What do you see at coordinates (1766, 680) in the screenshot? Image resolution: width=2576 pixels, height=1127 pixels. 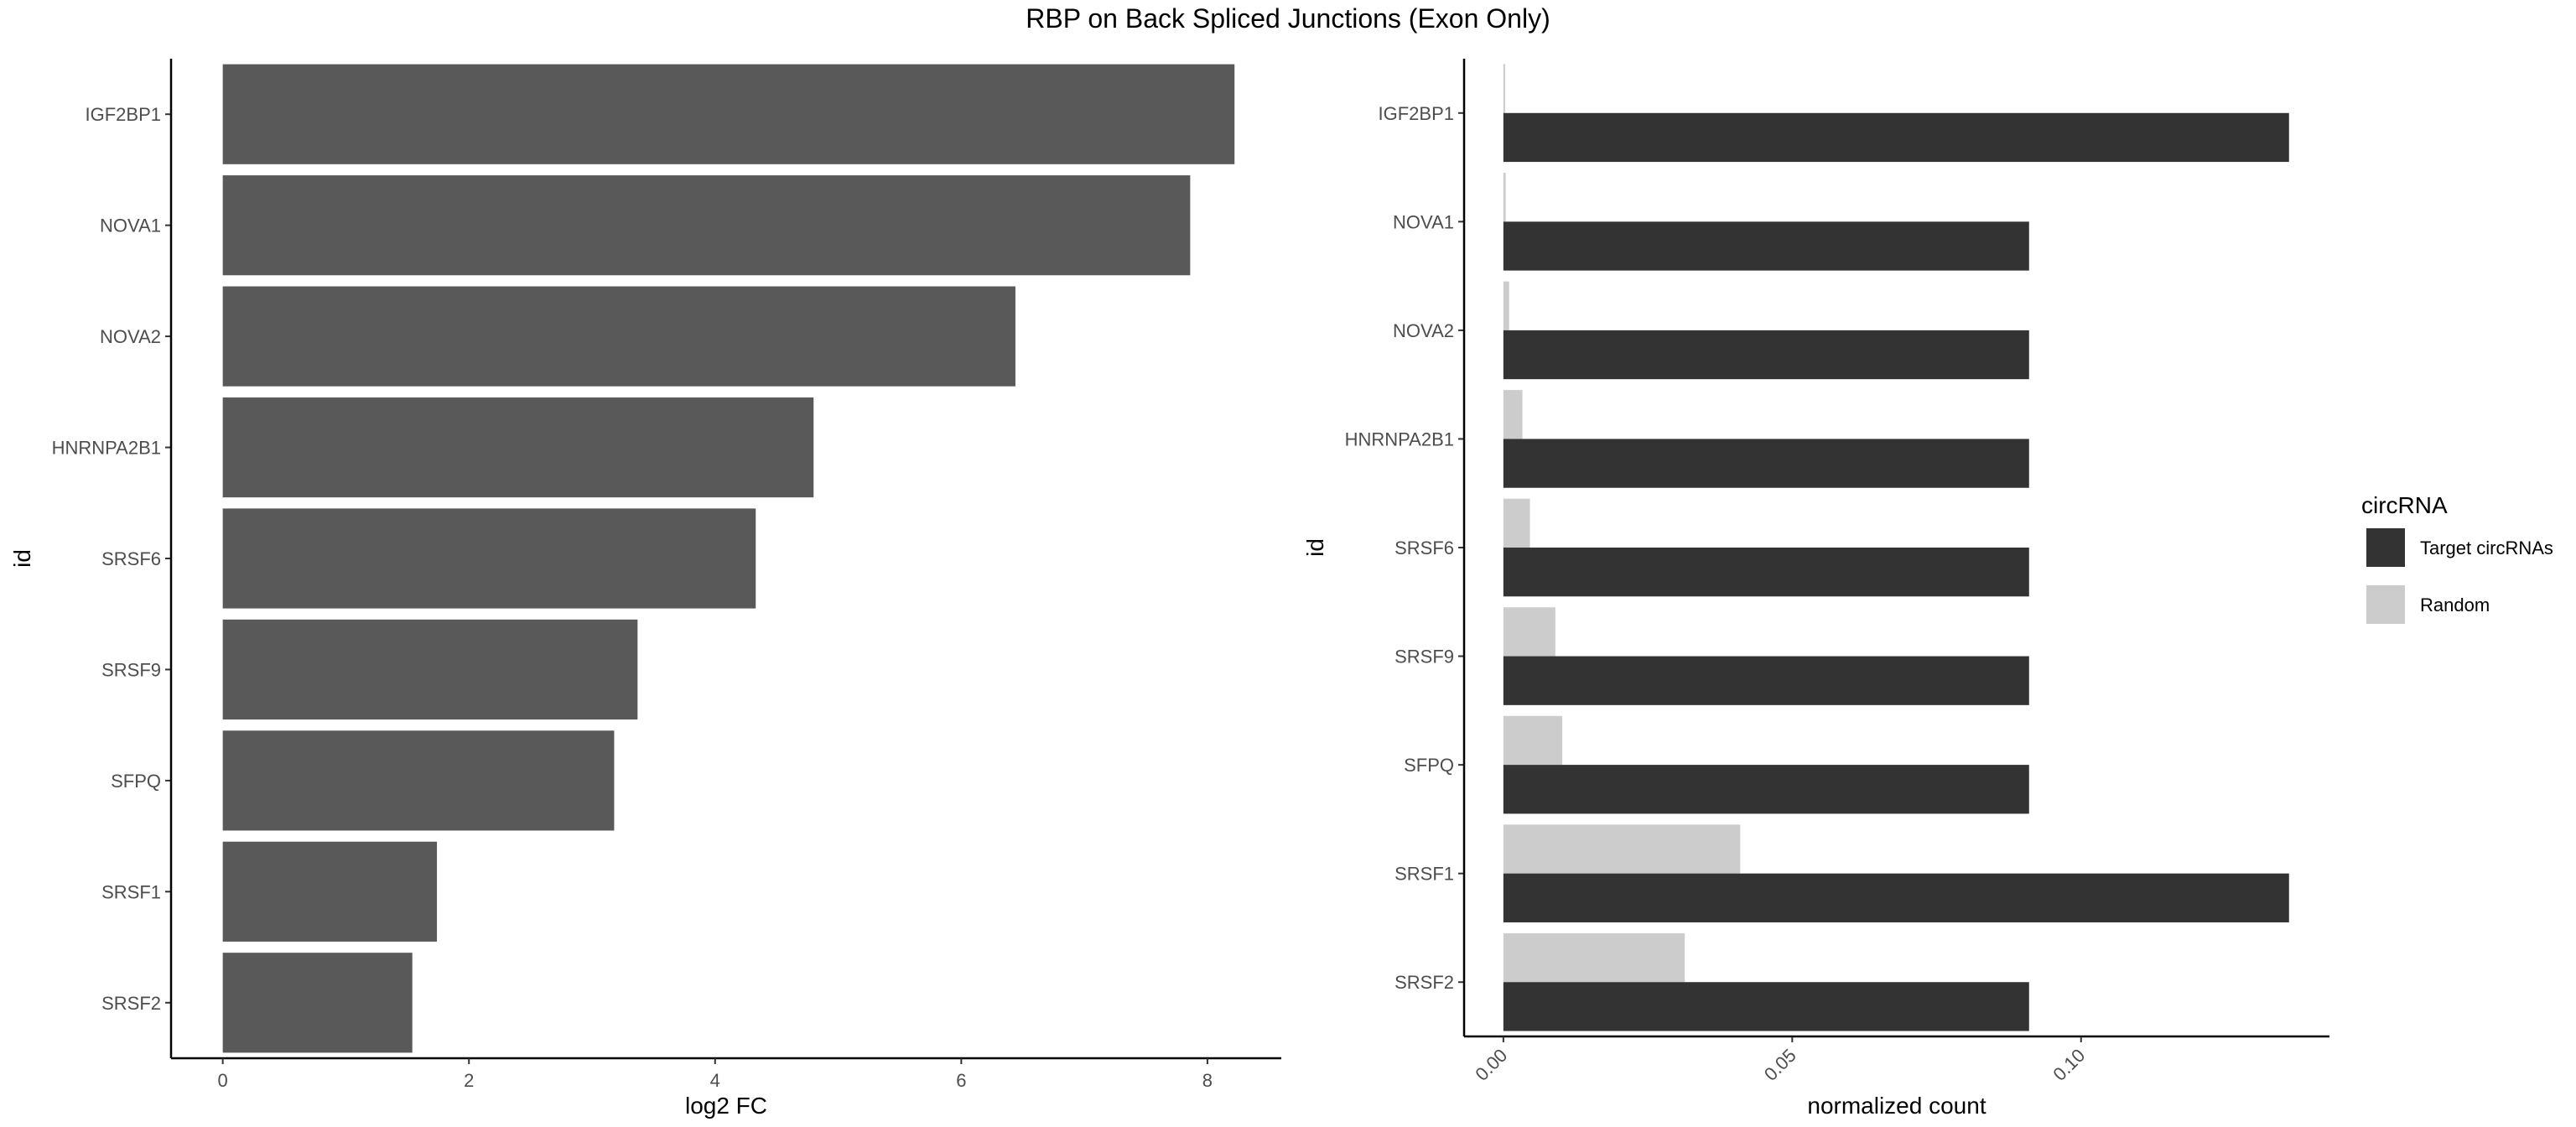 I see `bar-target-srsf9` at bounding box center [1766, 680].